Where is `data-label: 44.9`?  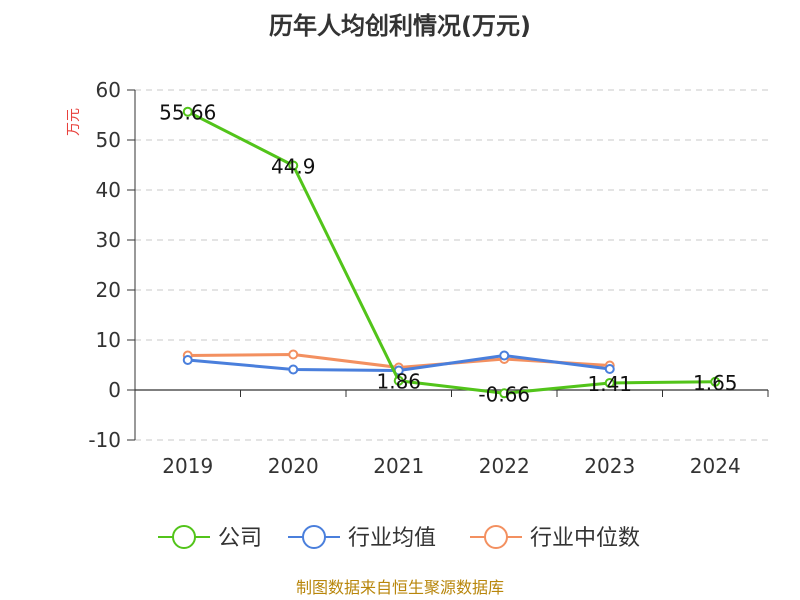 data-label: 44.9 is located at coordinates (293, 167).